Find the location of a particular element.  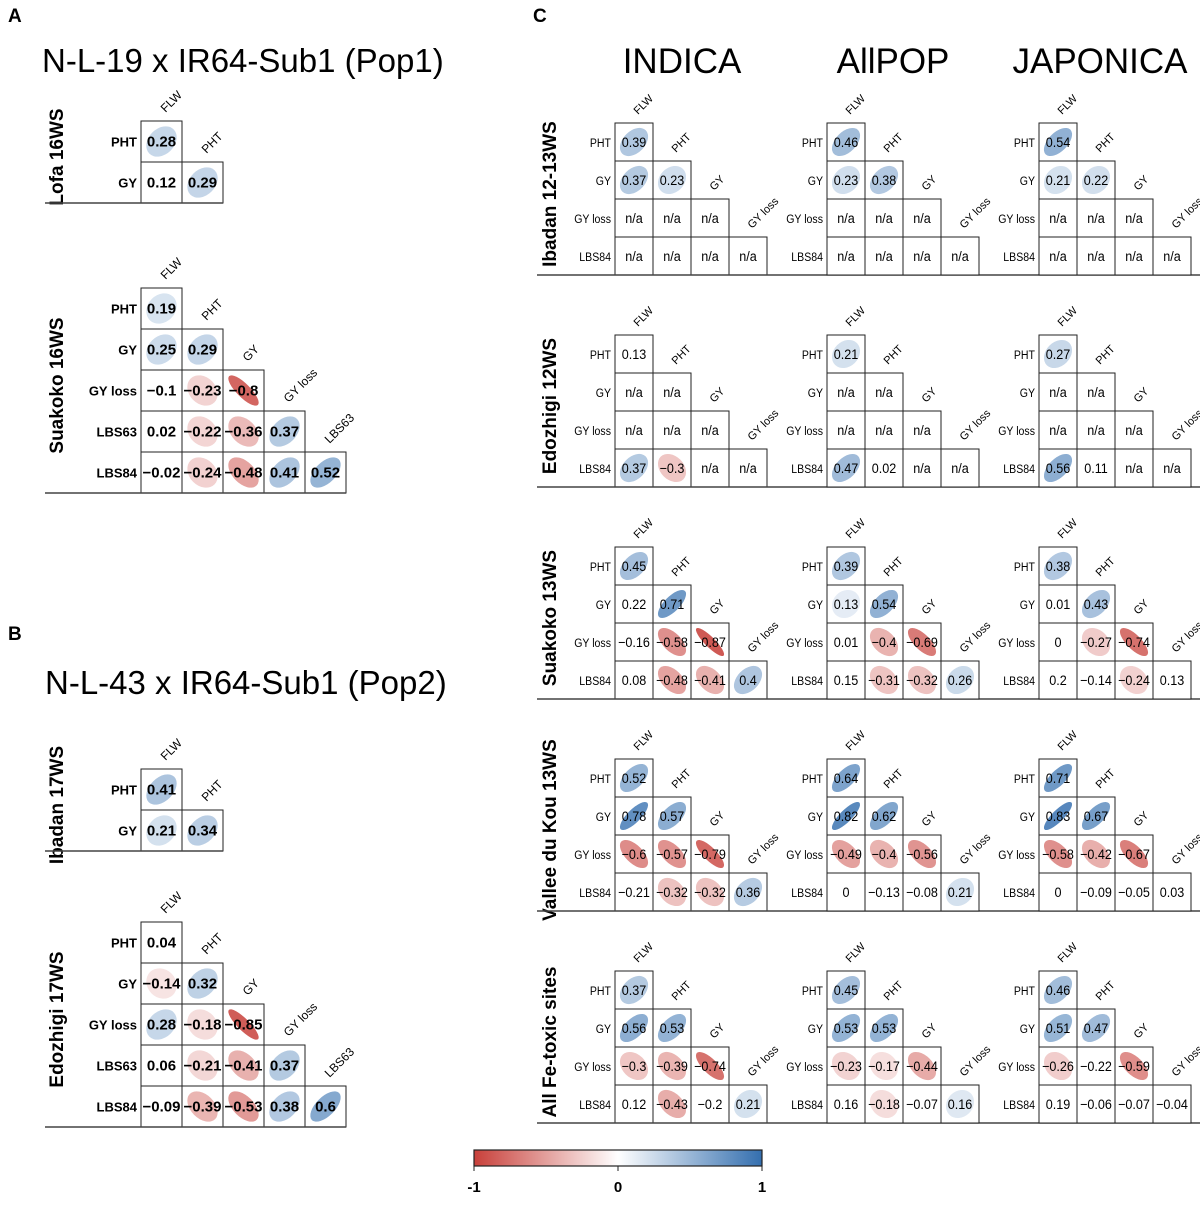

cell-value: 0.21 is located at coordinates (1058, 180).